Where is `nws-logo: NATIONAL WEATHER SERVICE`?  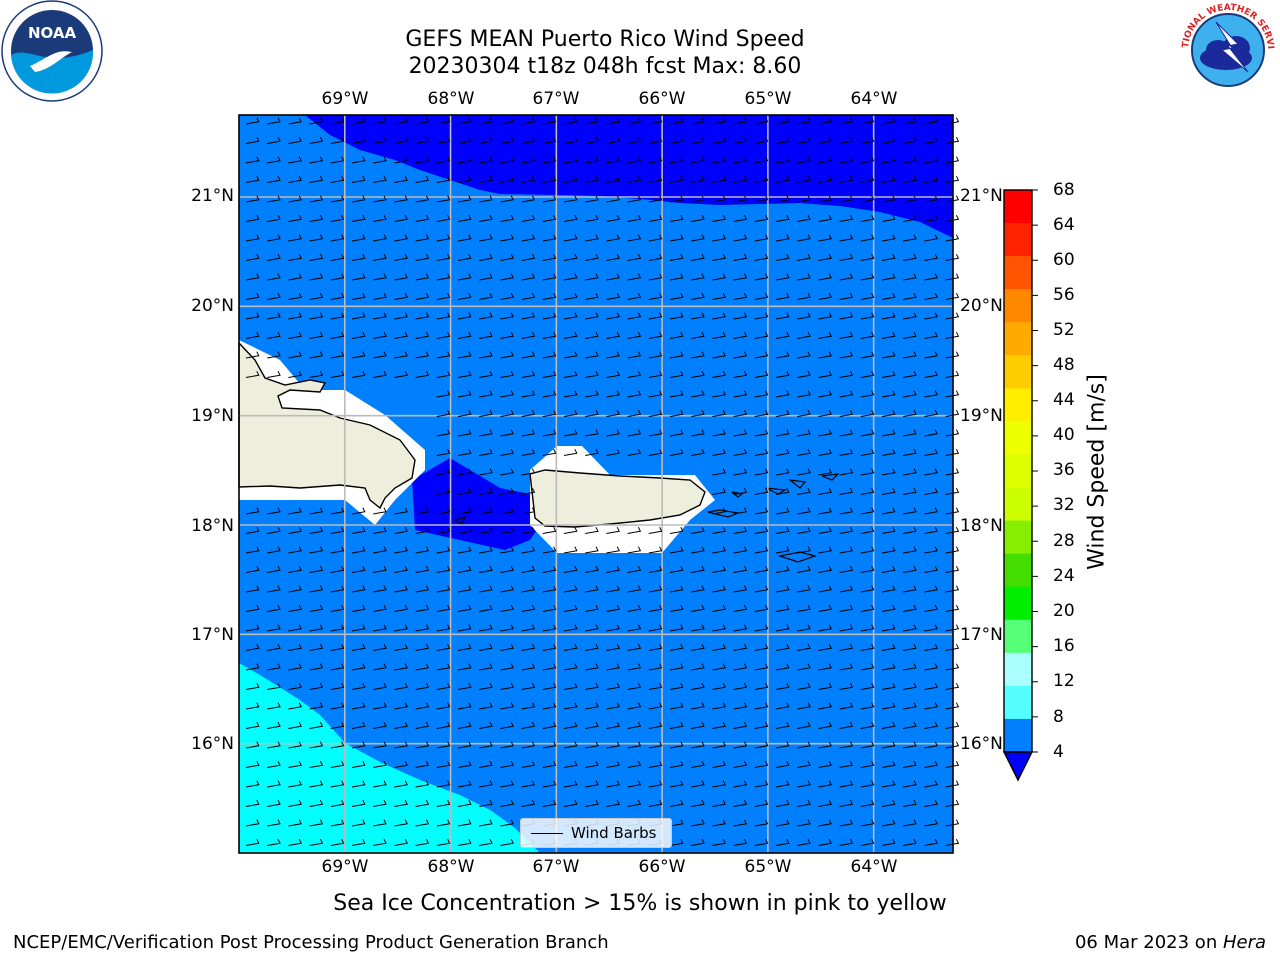
nws-logo: NATIONAL WEATHER SERVICE is located at coordinates (1228, 50).